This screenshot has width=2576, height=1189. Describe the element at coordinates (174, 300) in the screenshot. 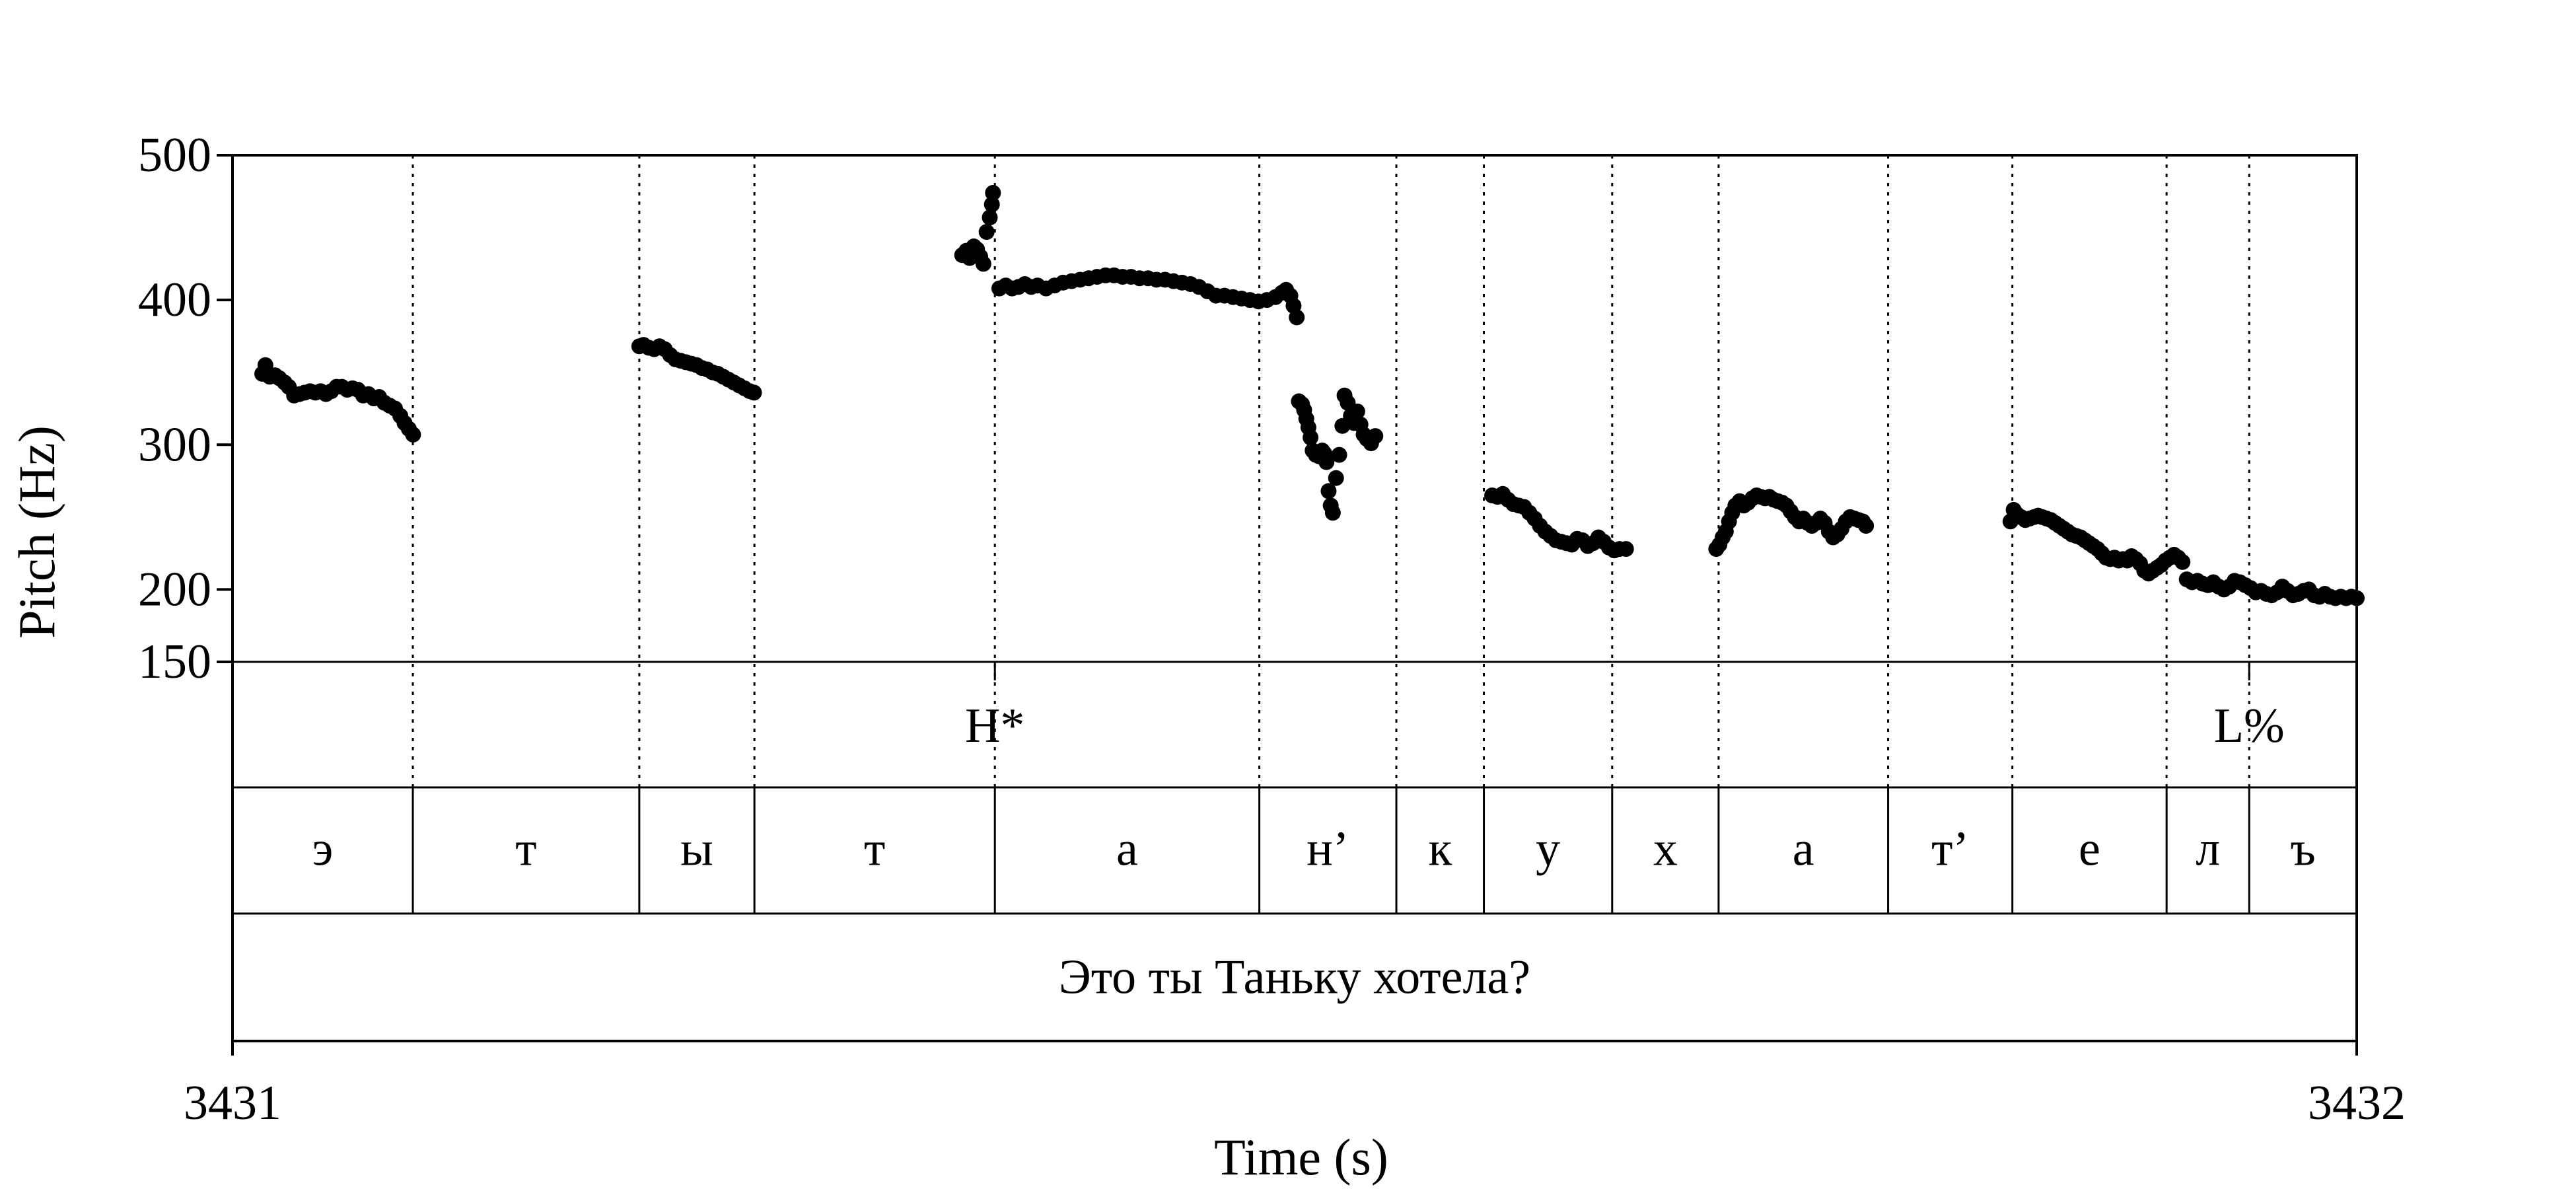

I see `y-tick-label: 400` at that location.